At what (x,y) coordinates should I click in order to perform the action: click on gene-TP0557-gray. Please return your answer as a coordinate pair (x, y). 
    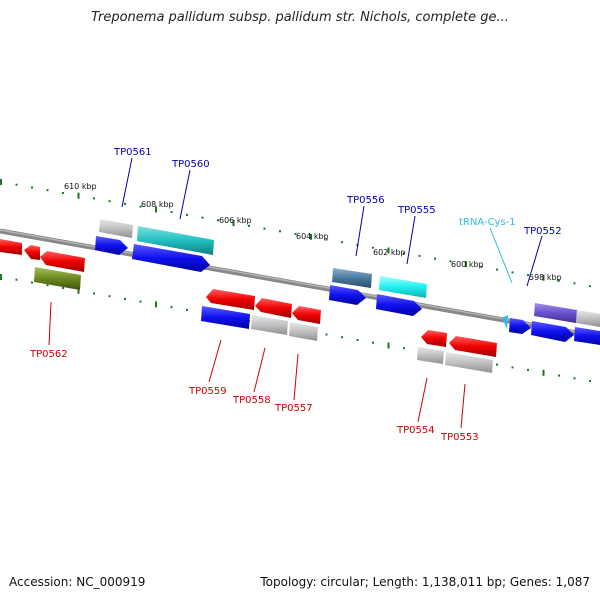
    Looking at the image, I should click on (303, 331).